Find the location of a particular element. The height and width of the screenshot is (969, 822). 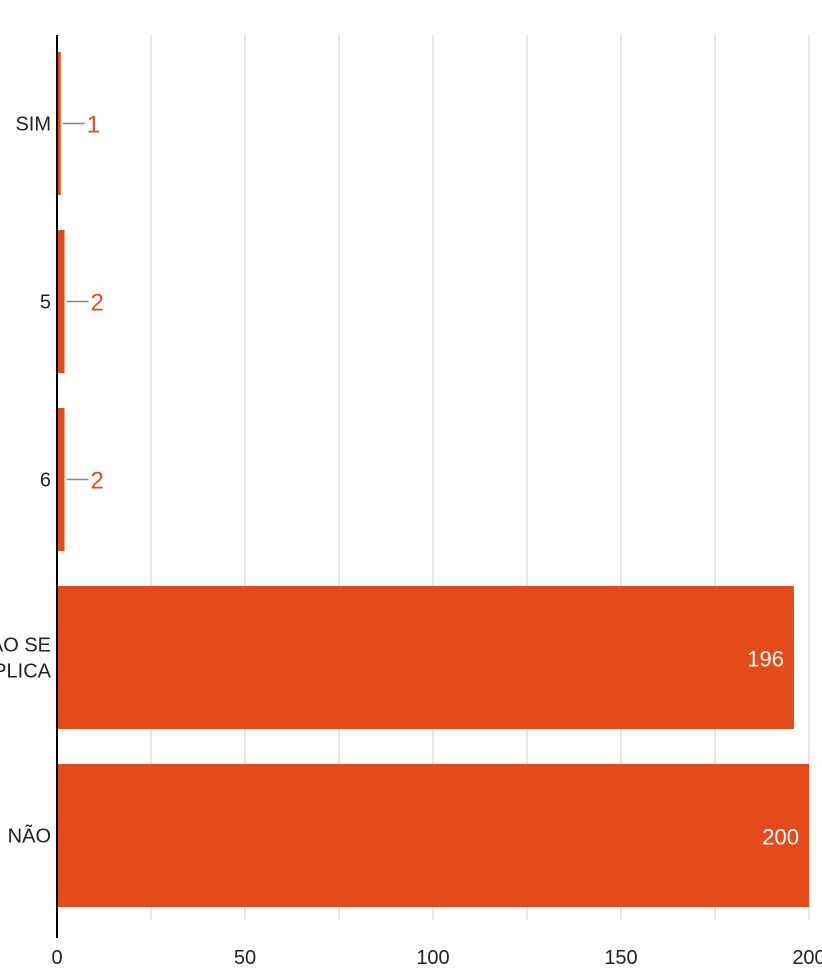

data-label: 200 is located at coordinates (780, 837).